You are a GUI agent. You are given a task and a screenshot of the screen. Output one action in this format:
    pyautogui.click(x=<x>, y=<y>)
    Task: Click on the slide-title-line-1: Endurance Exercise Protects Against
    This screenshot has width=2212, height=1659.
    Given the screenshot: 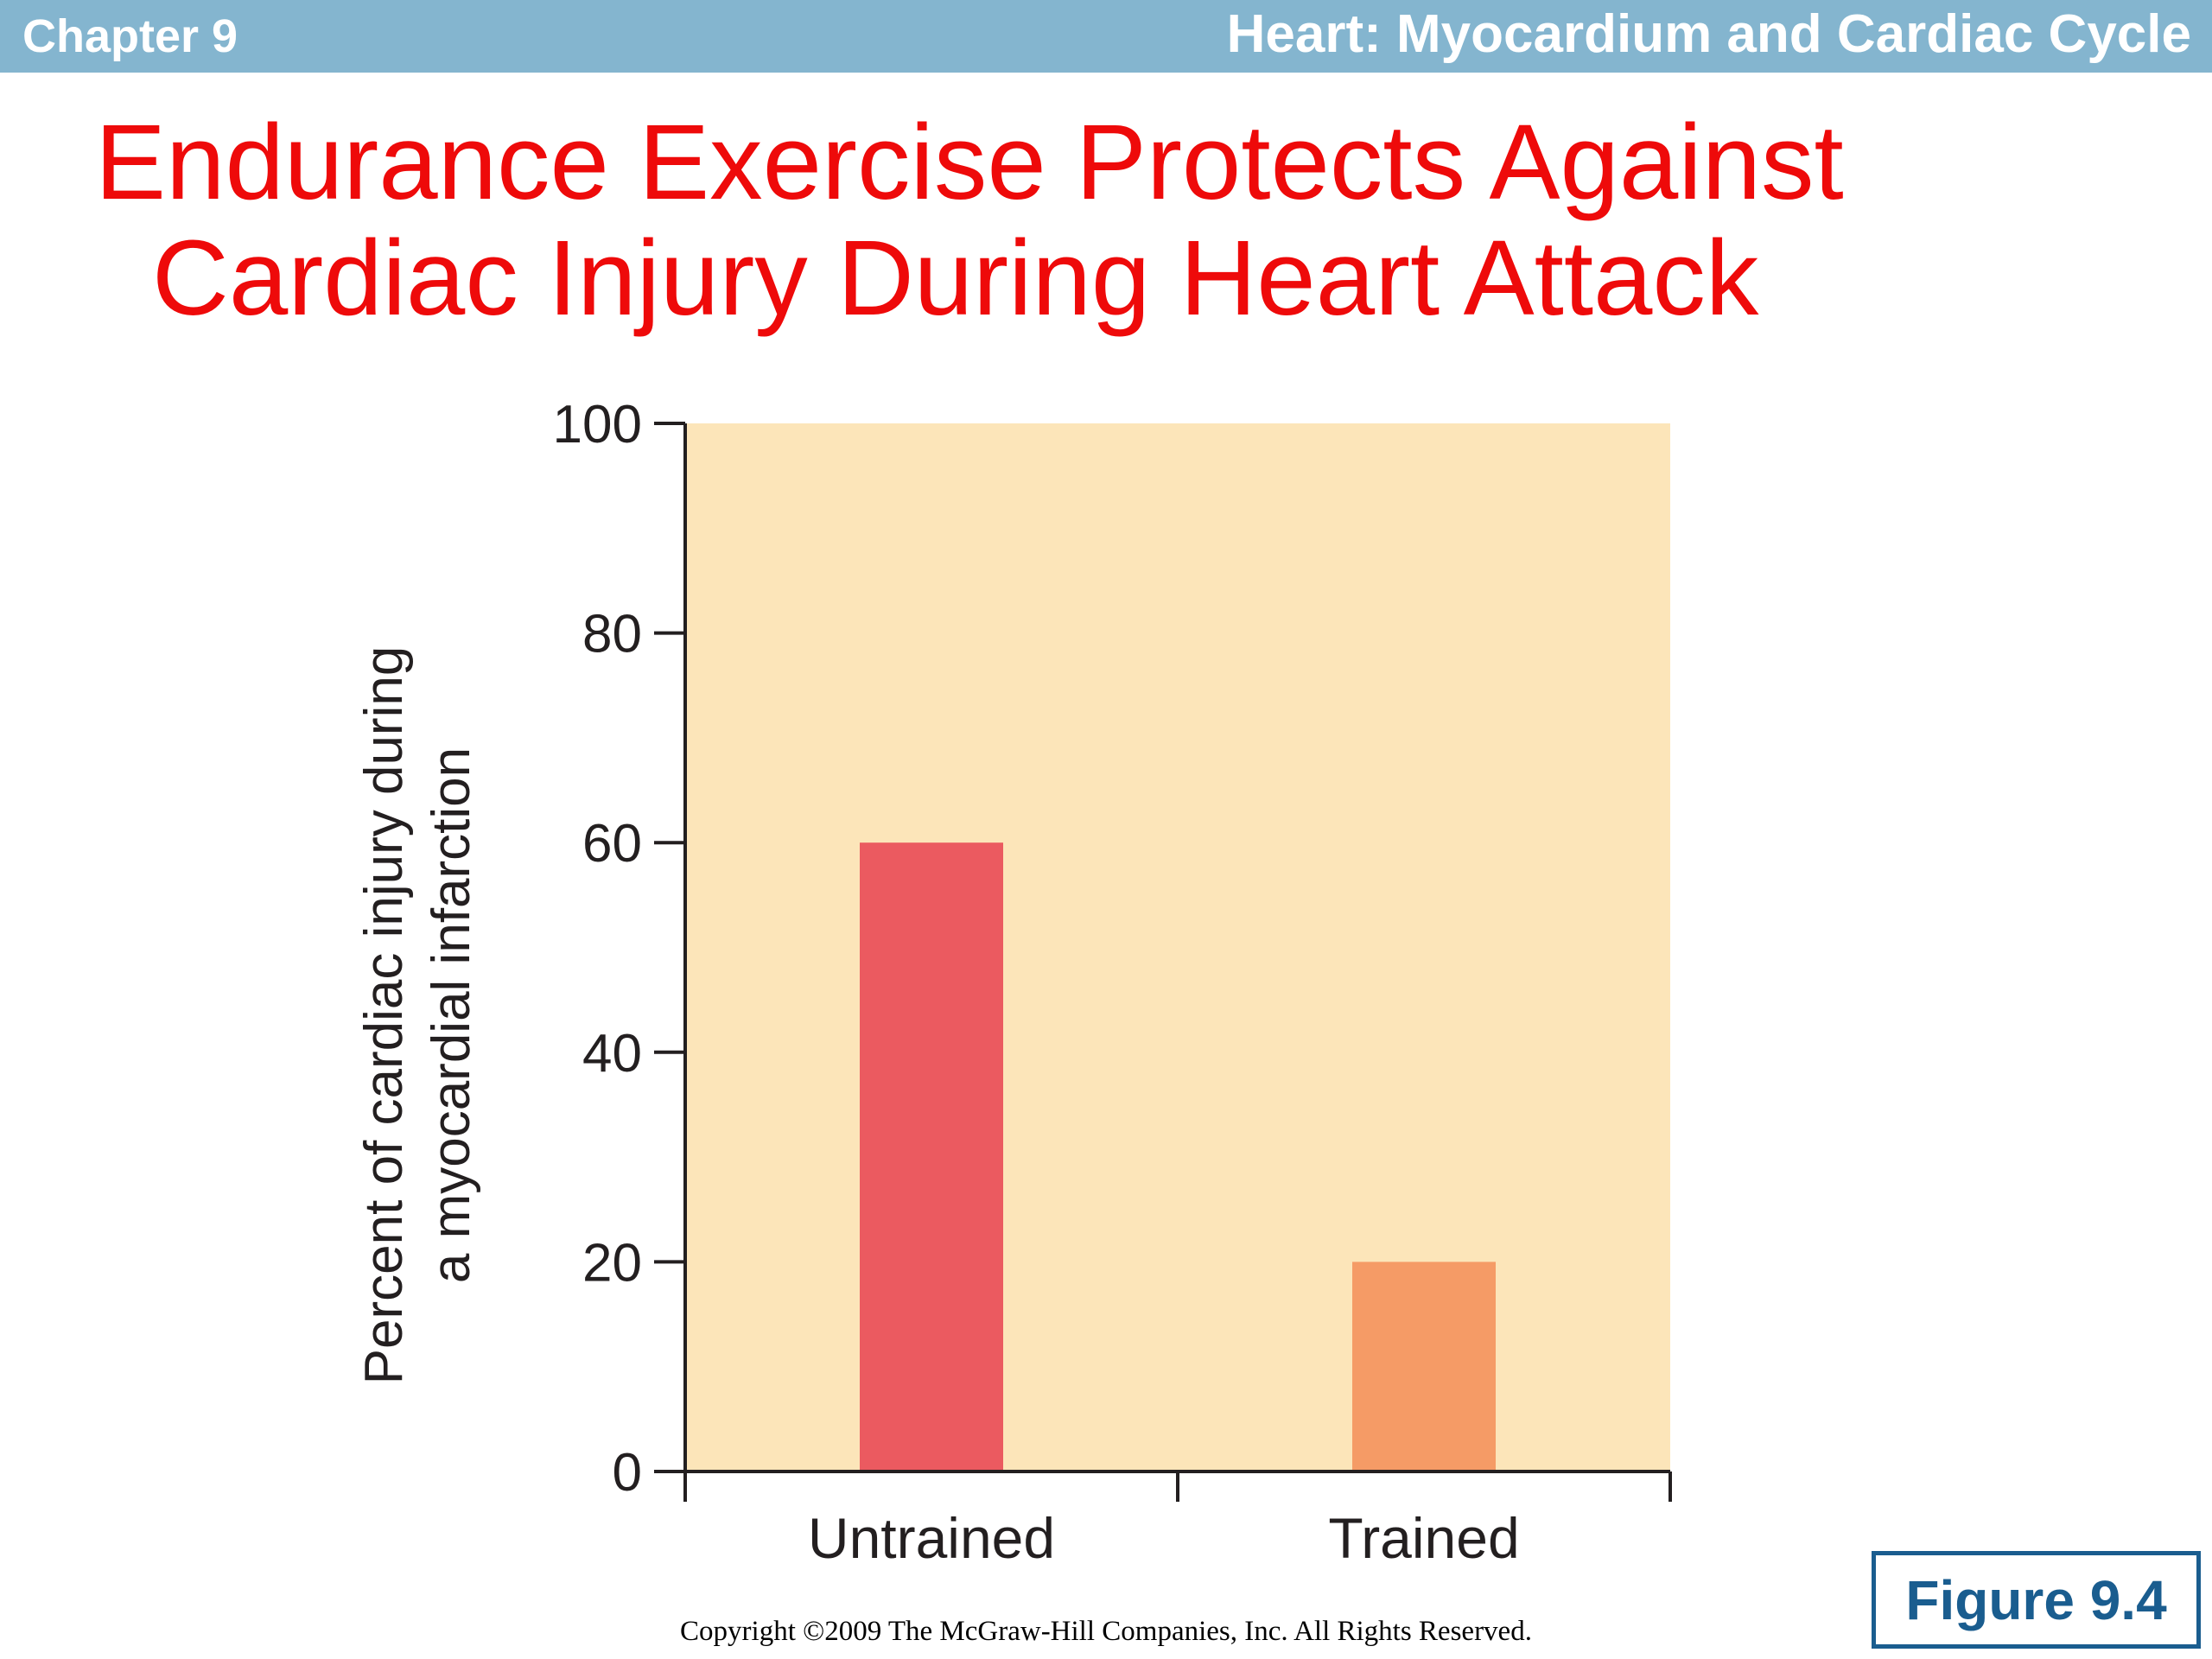 What is the action you would take?
    pyautogui.click(x=969, y=163)
    